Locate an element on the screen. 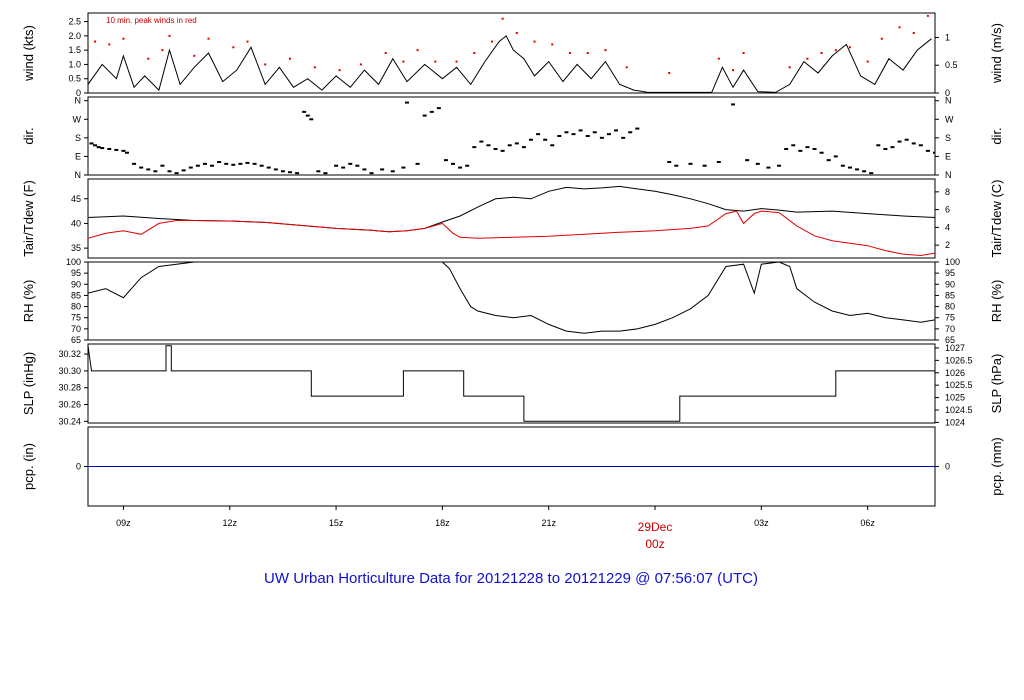 The image size is (1024, 700). temp-ytick-label: 45 is located at coordinates (76, 199).